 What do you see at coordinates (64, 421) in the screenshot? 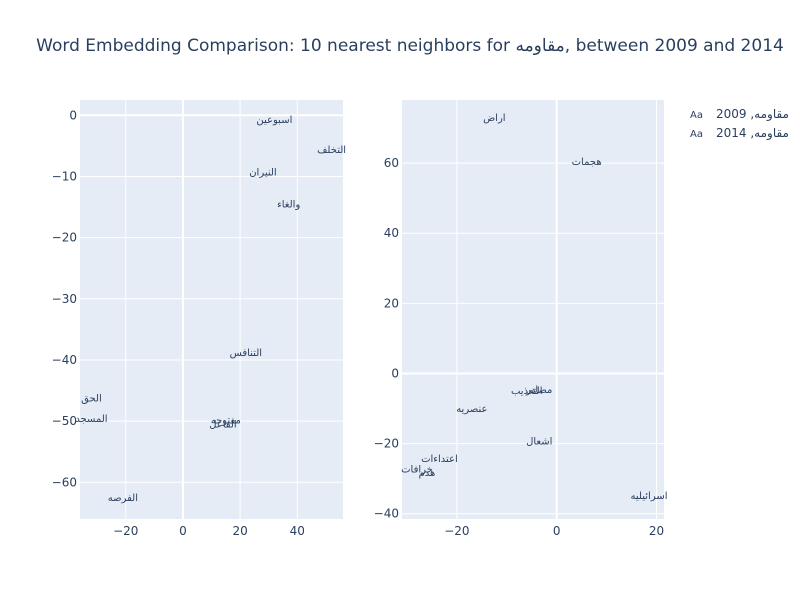
I see `y-tick-label: −50` at bounding box center [64, 421].